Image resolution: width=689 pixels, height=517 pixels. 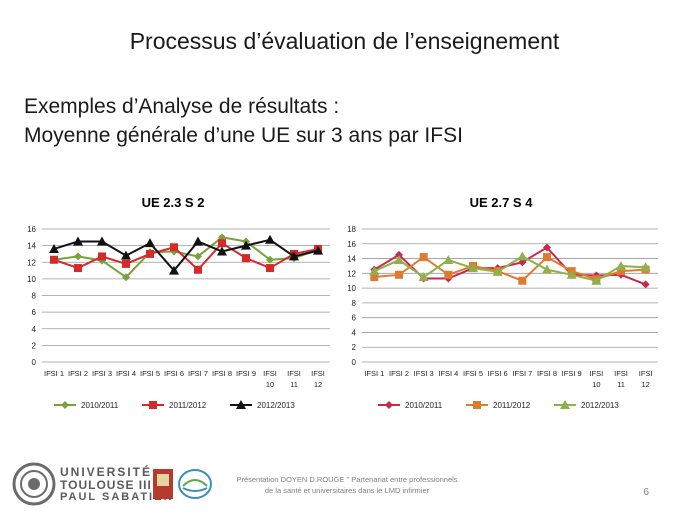 I want to click on legend-item: 2010/2011, so click(x=410, y=405).